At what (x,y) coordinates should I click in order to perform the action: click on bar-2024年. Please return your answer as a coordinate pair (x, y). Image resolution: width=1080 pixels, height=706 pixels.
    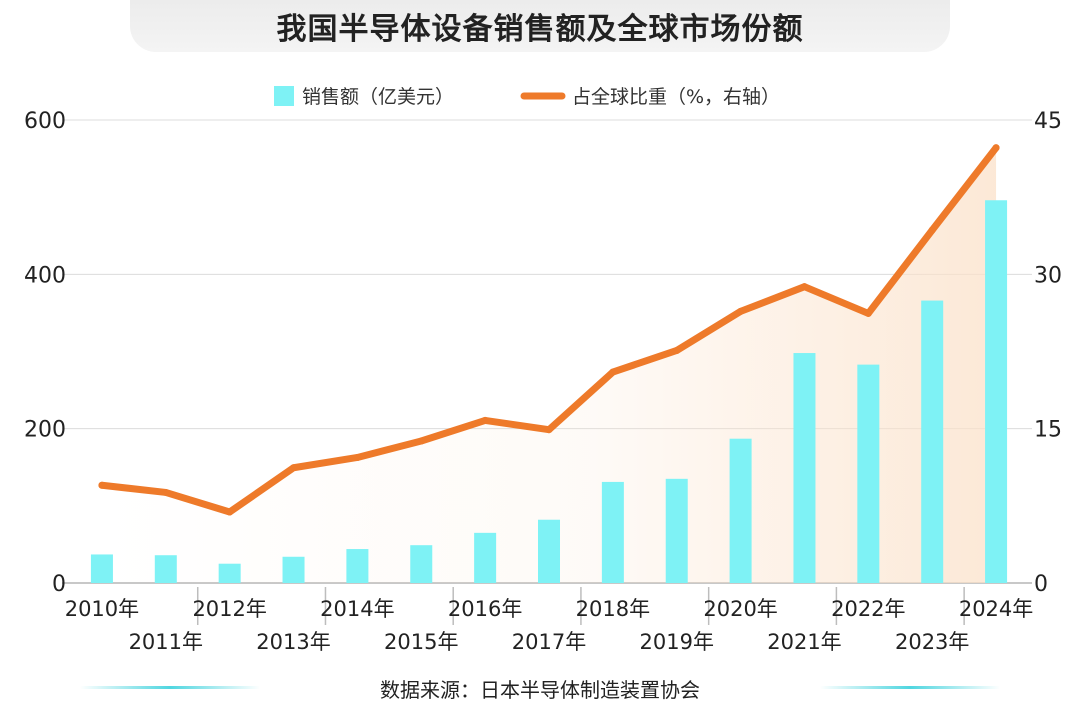
    Looking at the image, I should click on (996, 391).